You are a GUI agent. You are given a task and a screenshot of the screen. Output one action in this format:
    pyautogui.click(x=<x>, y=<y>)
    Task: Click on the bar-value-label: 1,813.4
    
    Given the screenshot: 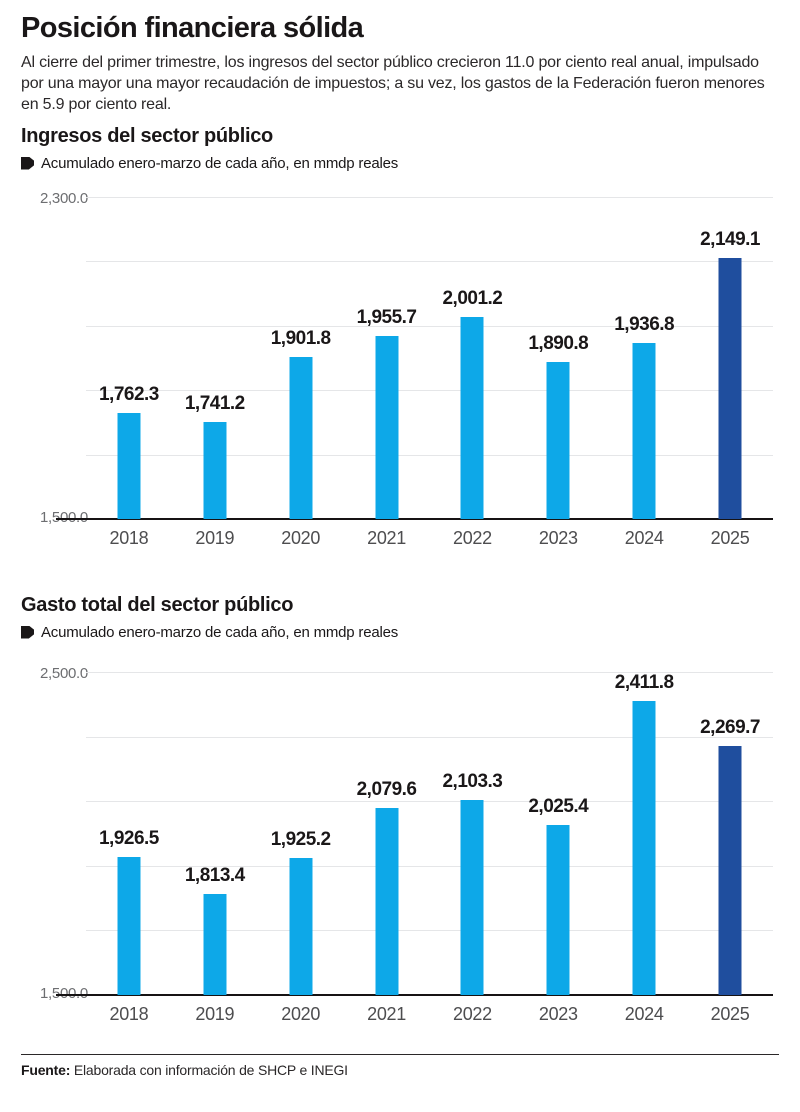 What is the action you would take?
    pyautogui.click(x=214, y=875)
    